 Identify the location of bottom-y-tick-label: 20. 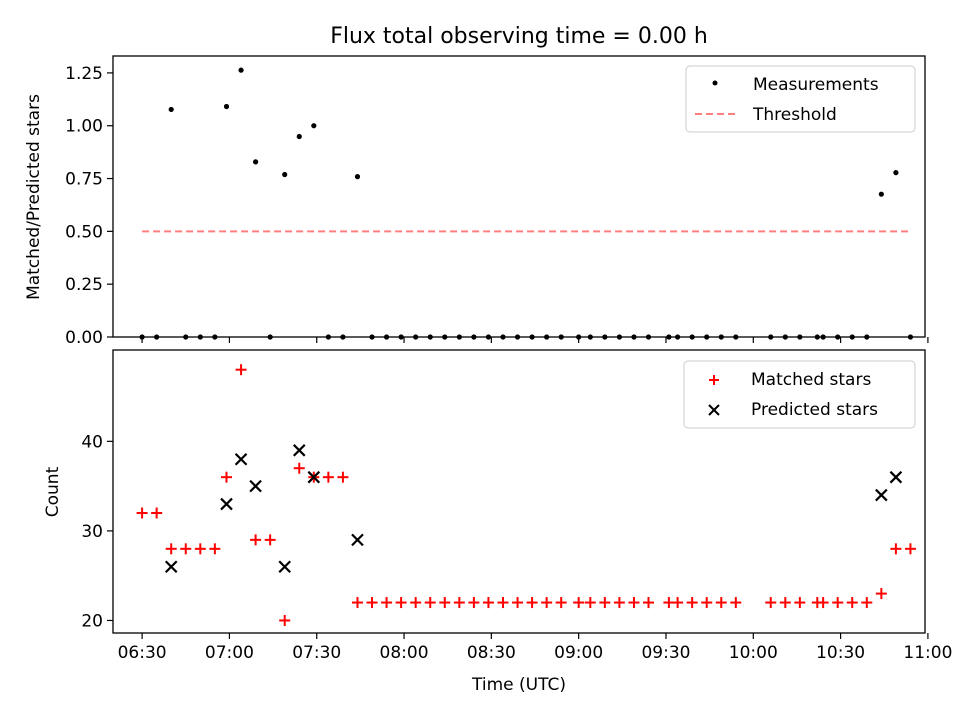
(92, 621).